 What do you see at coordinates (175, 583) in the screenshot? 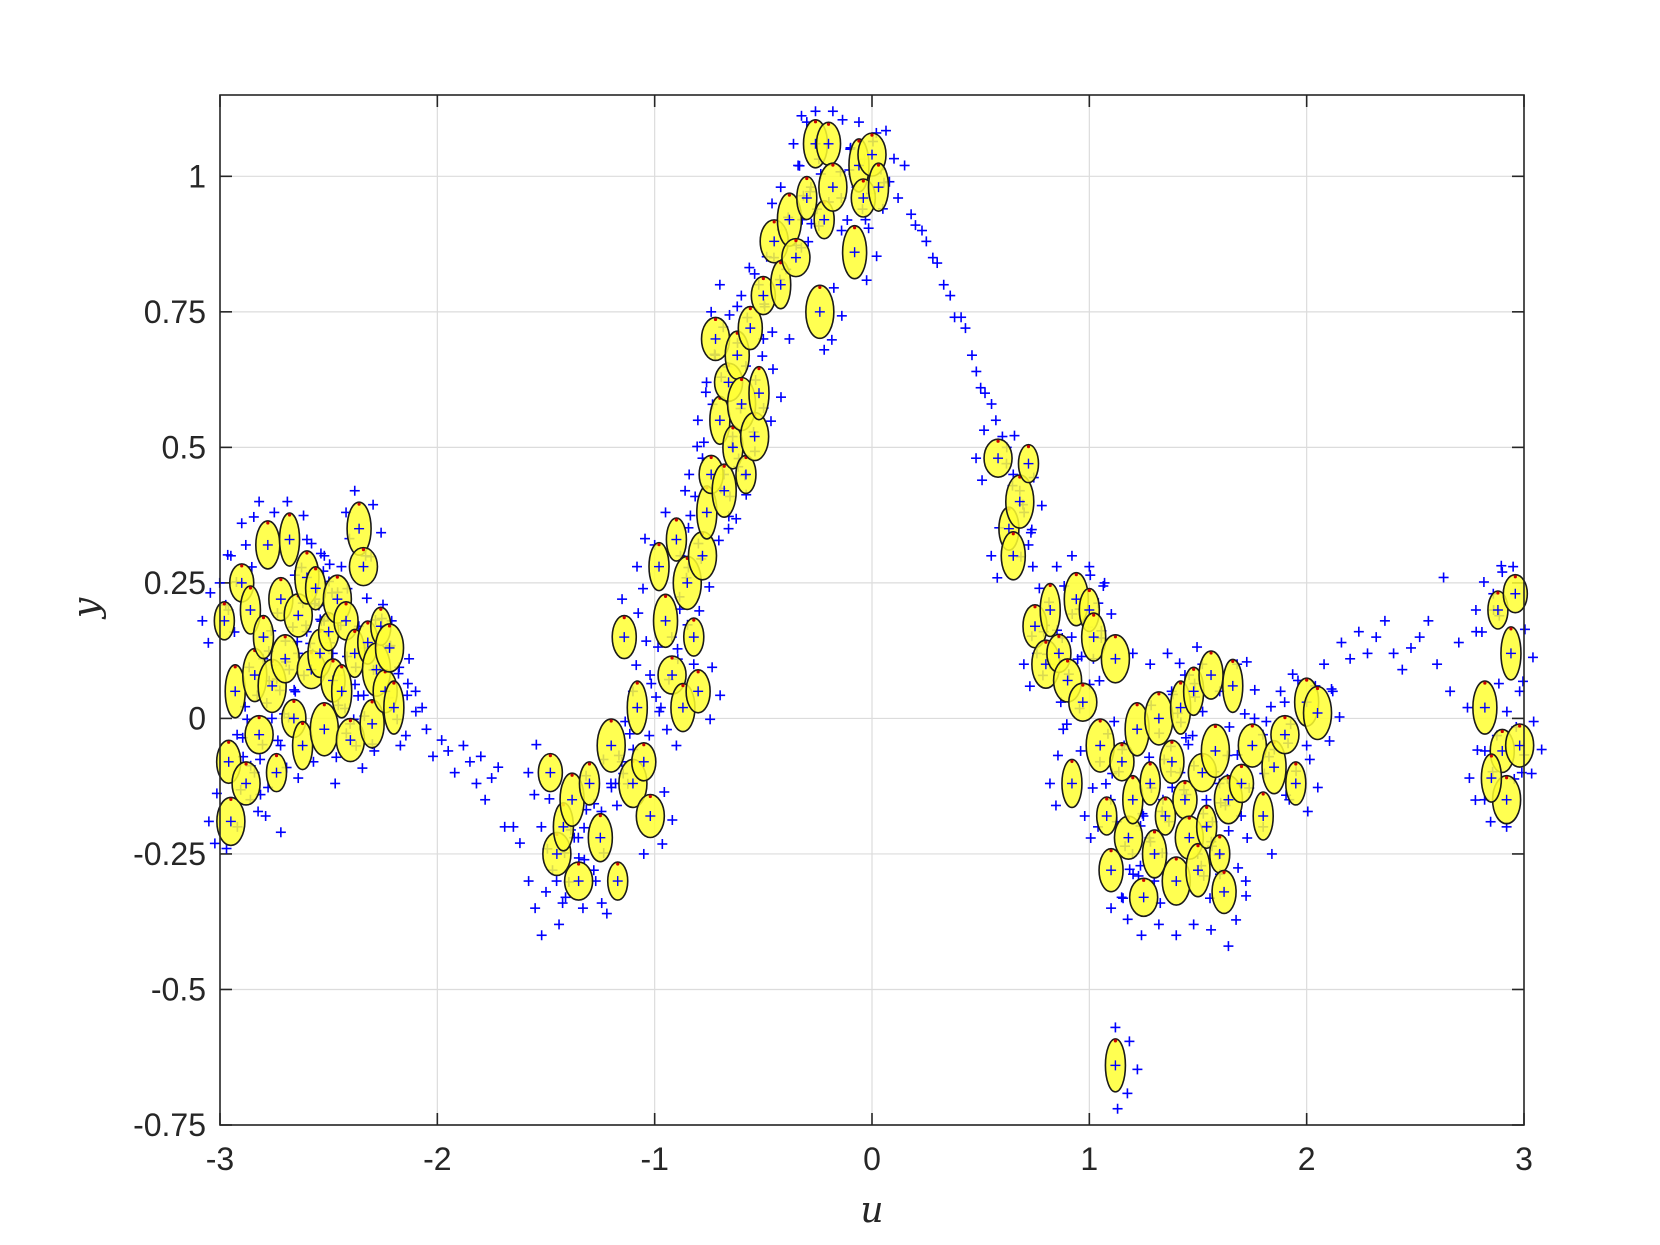
I see `y-tick-label: 0.25` at bounding box center [175, 583].